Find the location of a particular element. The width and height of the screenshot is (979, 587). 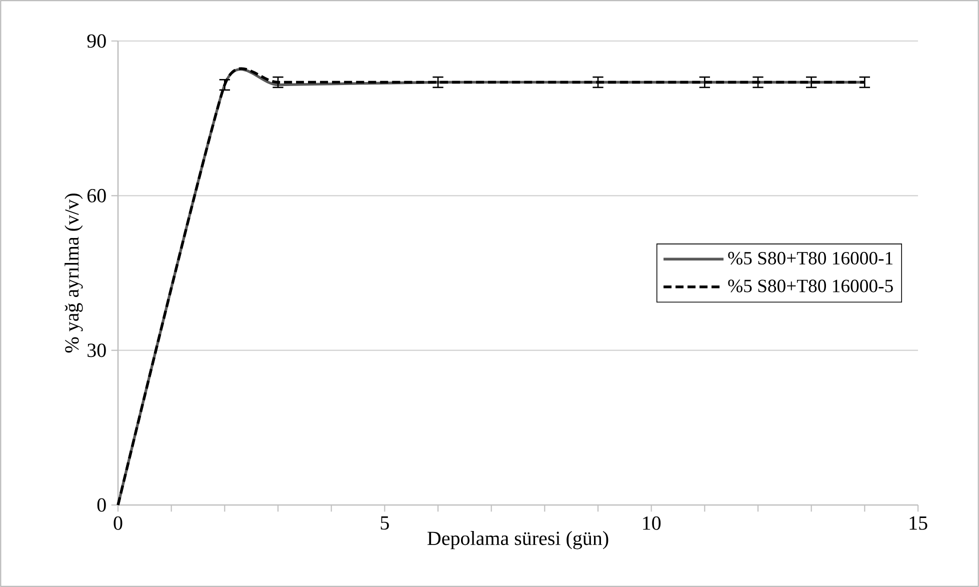

x-tick-label: 0 is located at coordinates (118, 523).